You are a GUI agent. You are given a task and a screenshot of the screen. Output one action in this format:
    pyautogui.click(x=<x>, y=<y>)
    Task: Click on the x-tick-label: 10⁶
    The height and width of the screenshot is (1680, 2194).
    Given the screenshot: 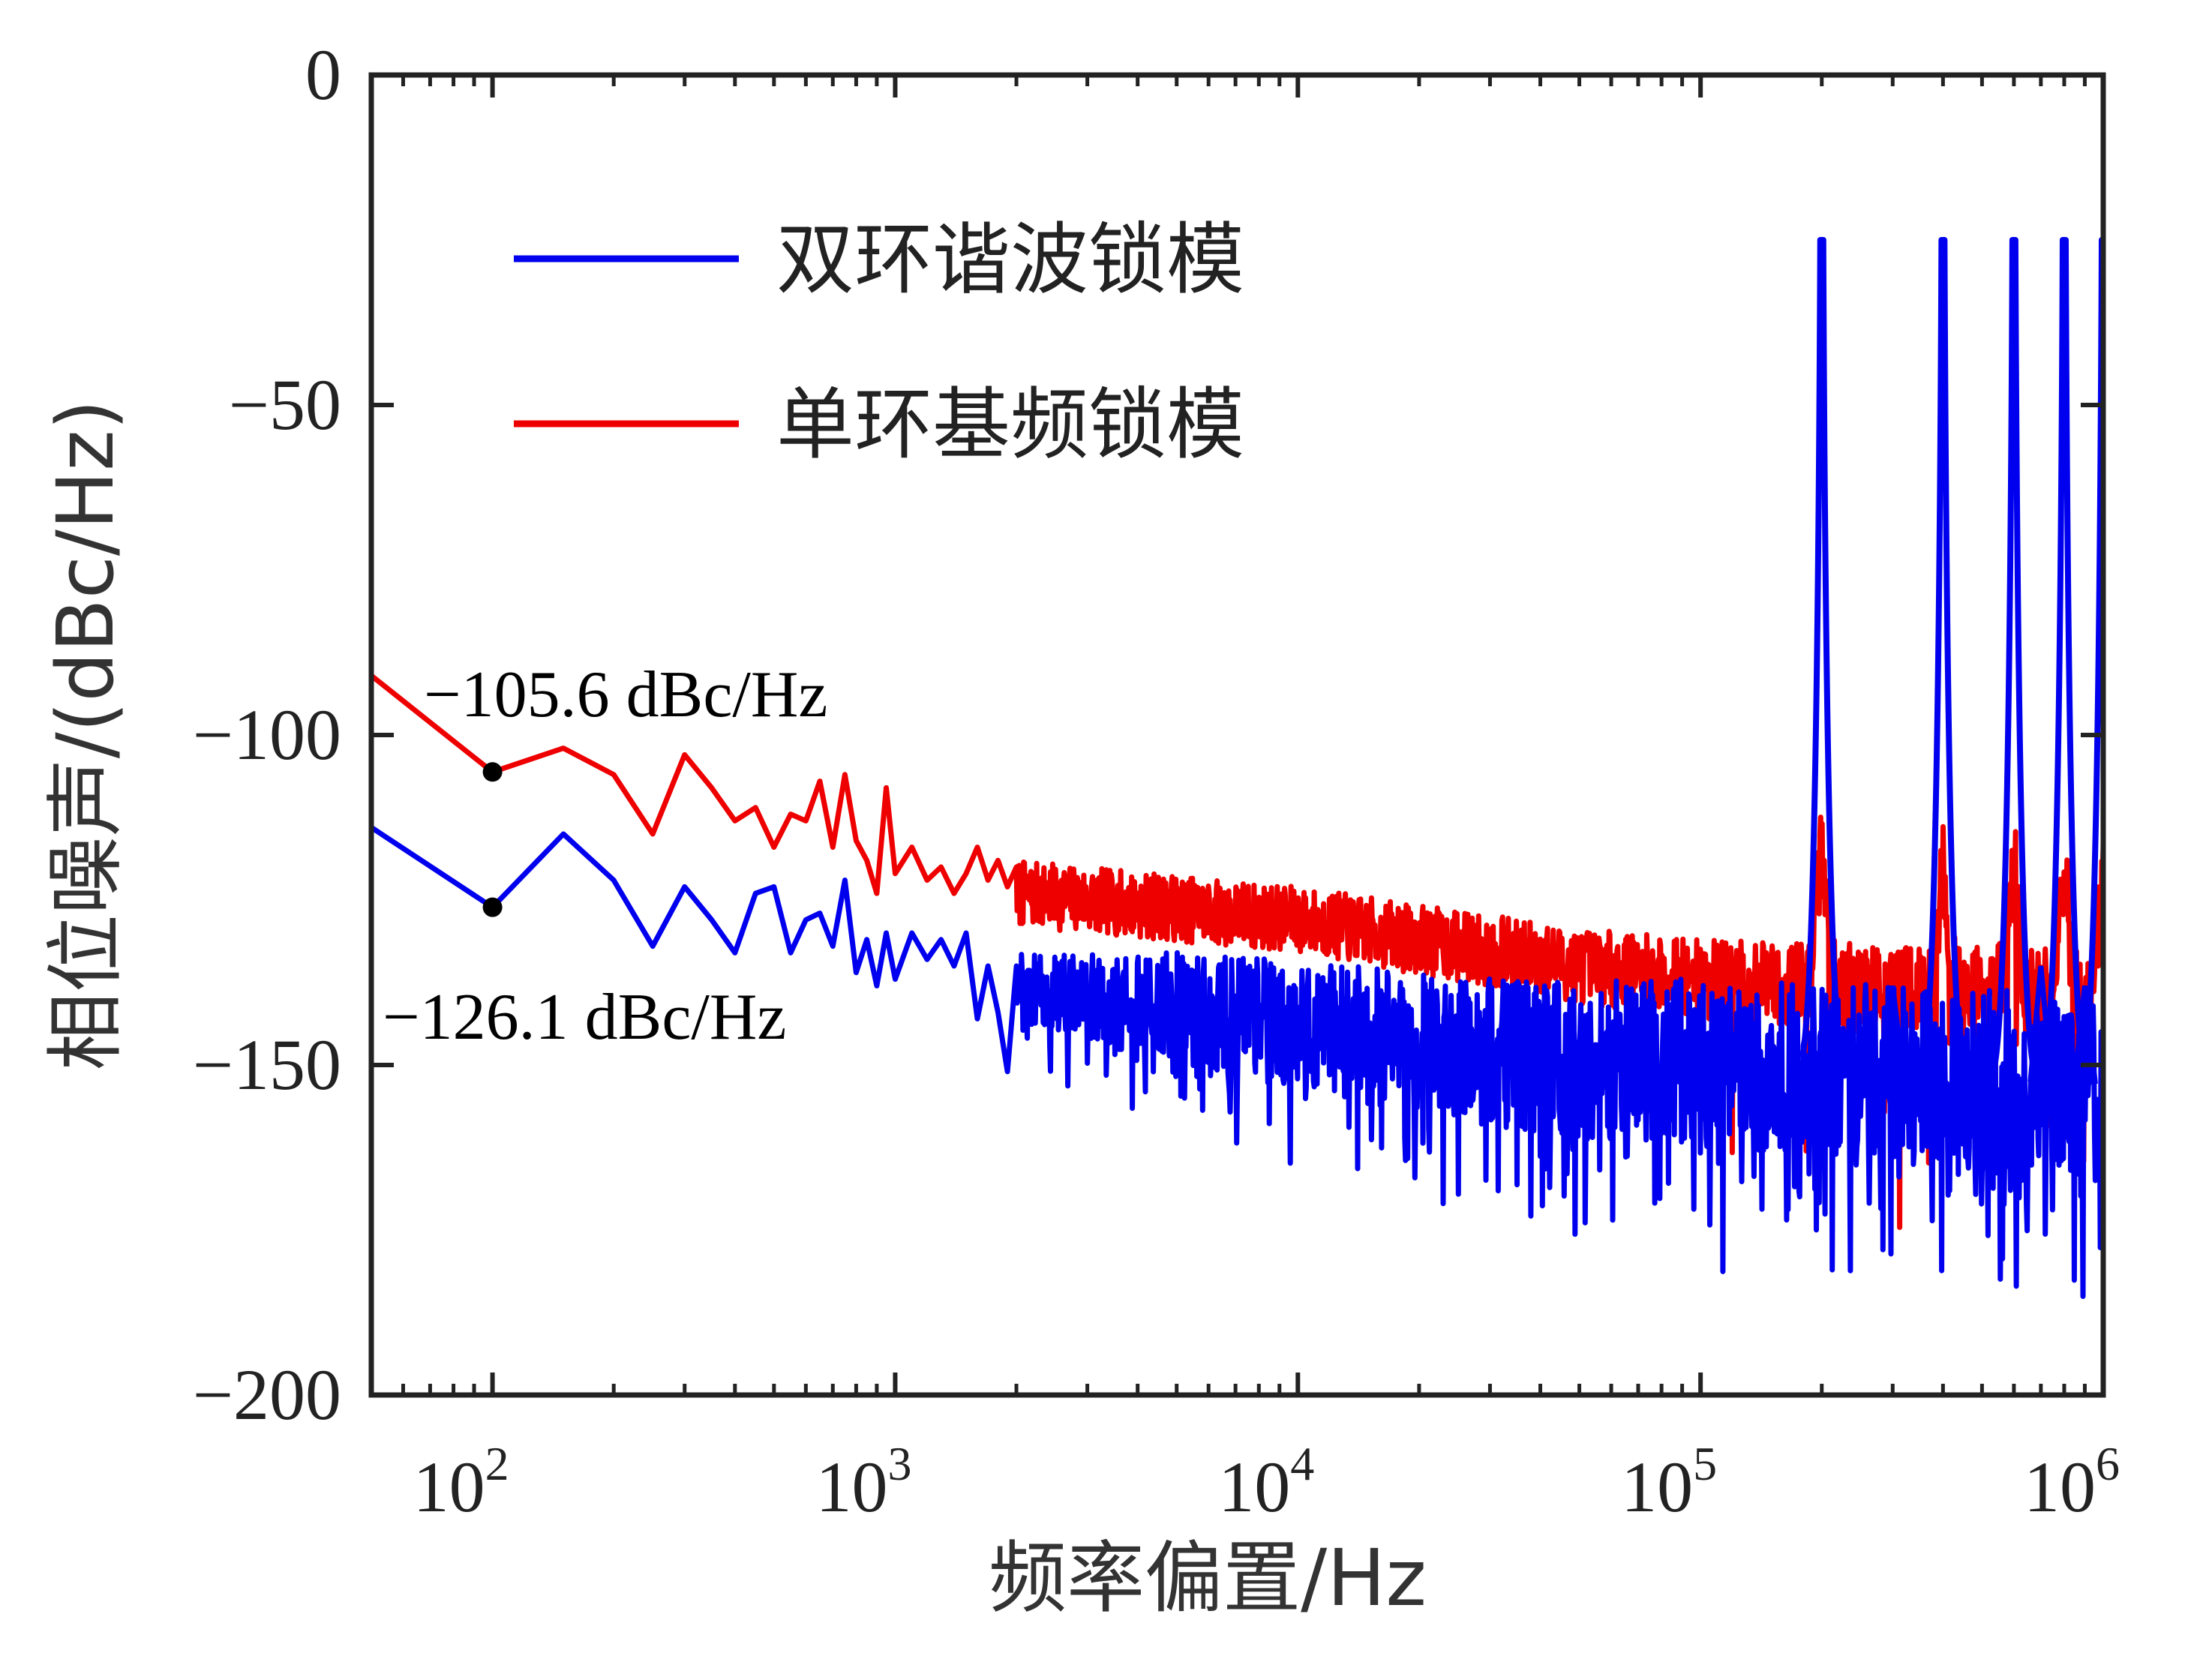 What is the action you would take?
    pyautogui.click(x=2072, y=1482)
    